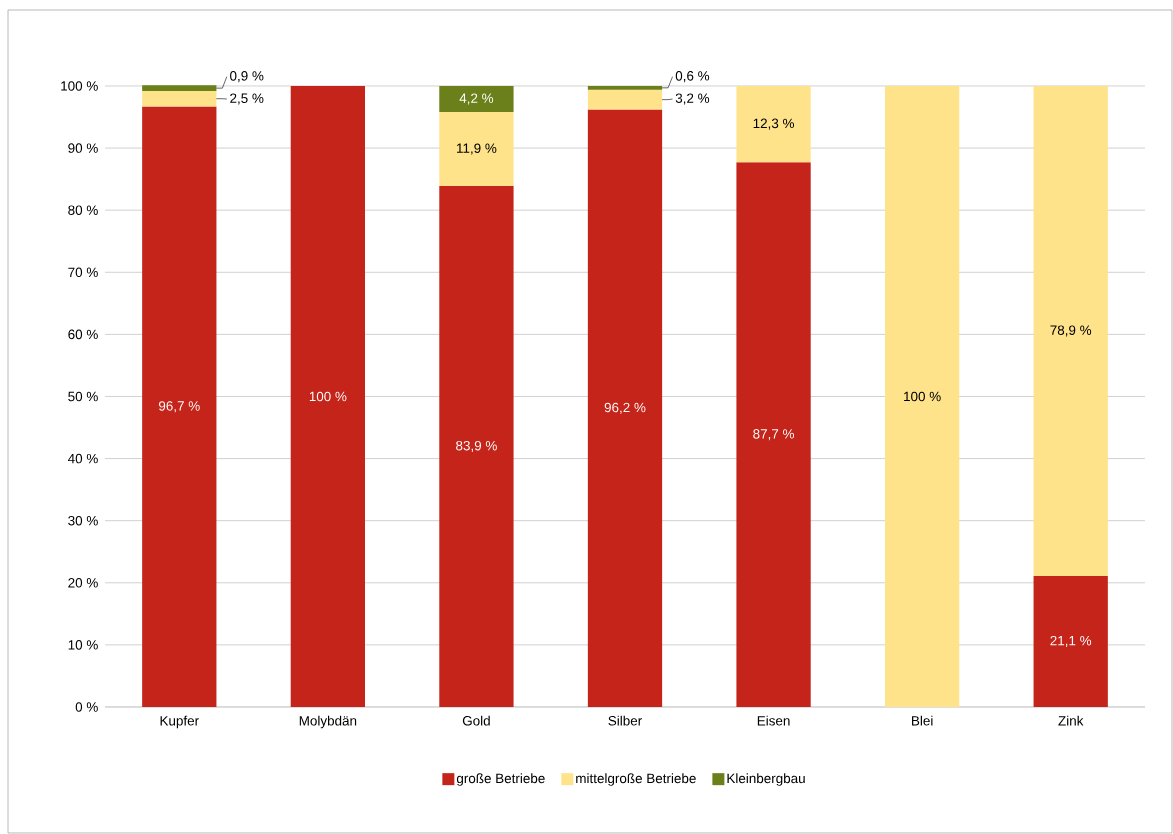 Image resolution: width=1173 pixels, height=834 pixels. Describe the element at coordinates (328, 722) in the screenshot. I see `x-tick-label: Molybdän` at that location.